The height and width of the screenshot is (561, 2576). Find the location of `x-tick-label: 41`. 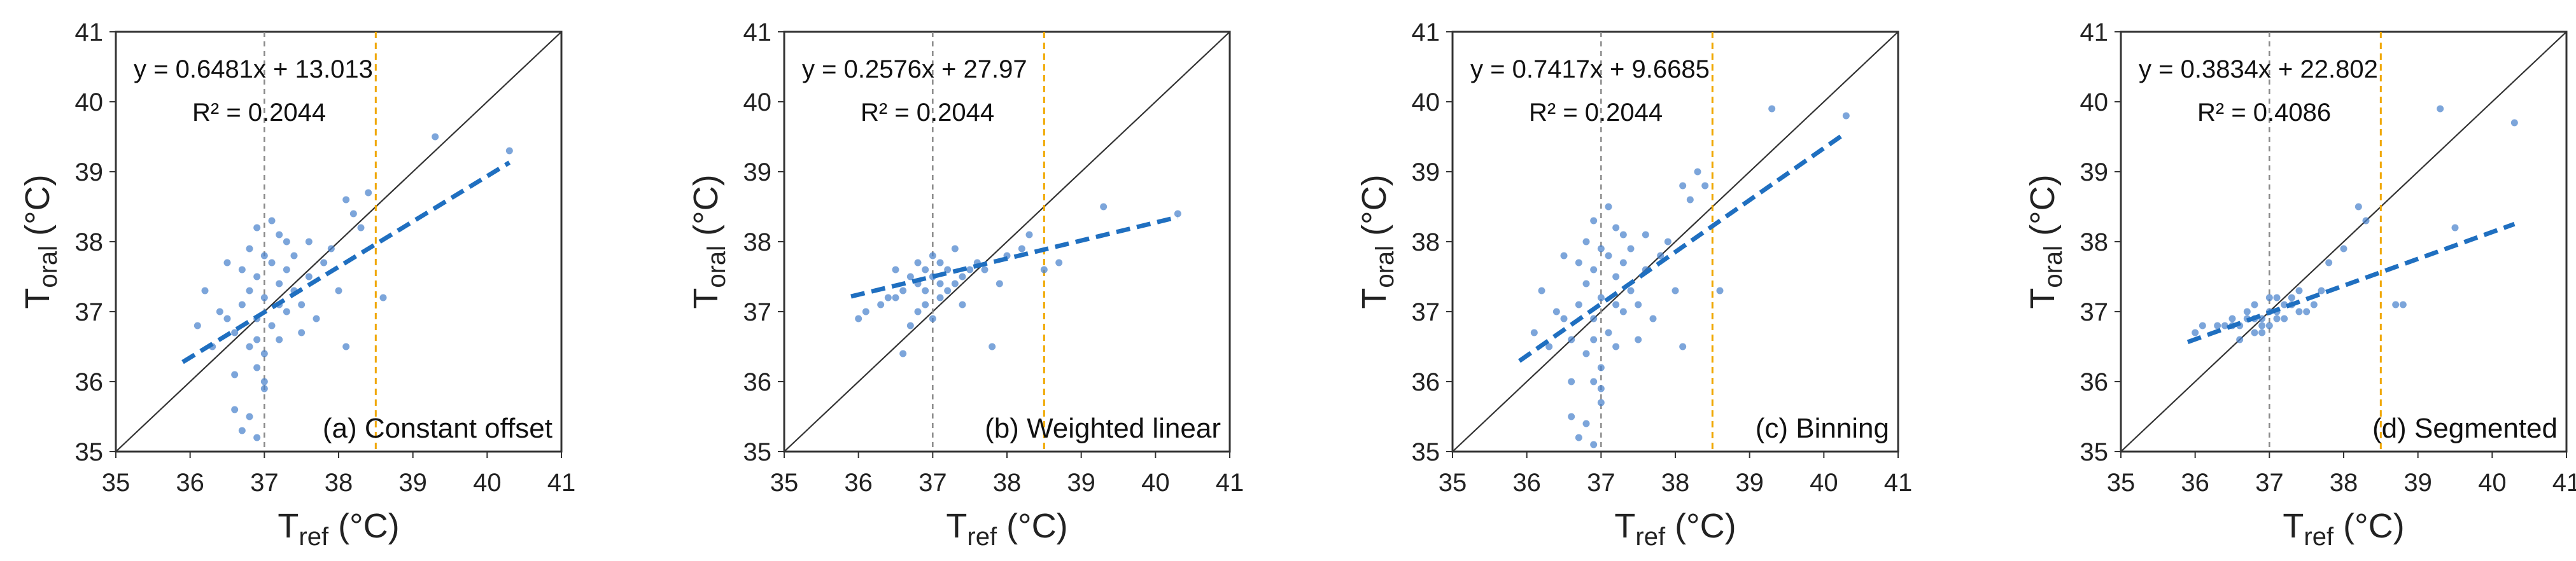

x-tick-label: 41 is located at coordinates (562, 483).